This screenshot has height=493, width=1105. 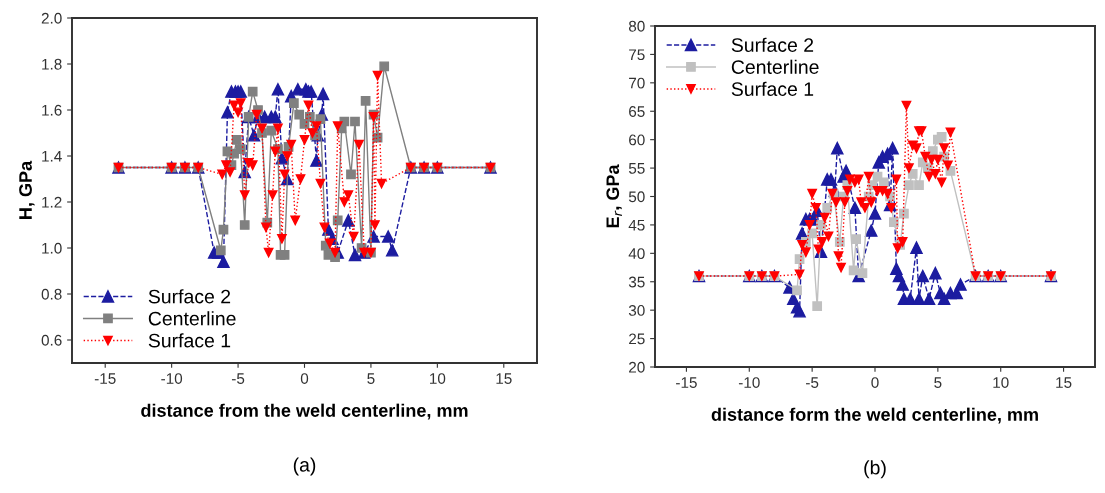 What do you see at coordinates (875, 469) in the screenshot?
I see `text: (b)` at bounding box center [875, 469].